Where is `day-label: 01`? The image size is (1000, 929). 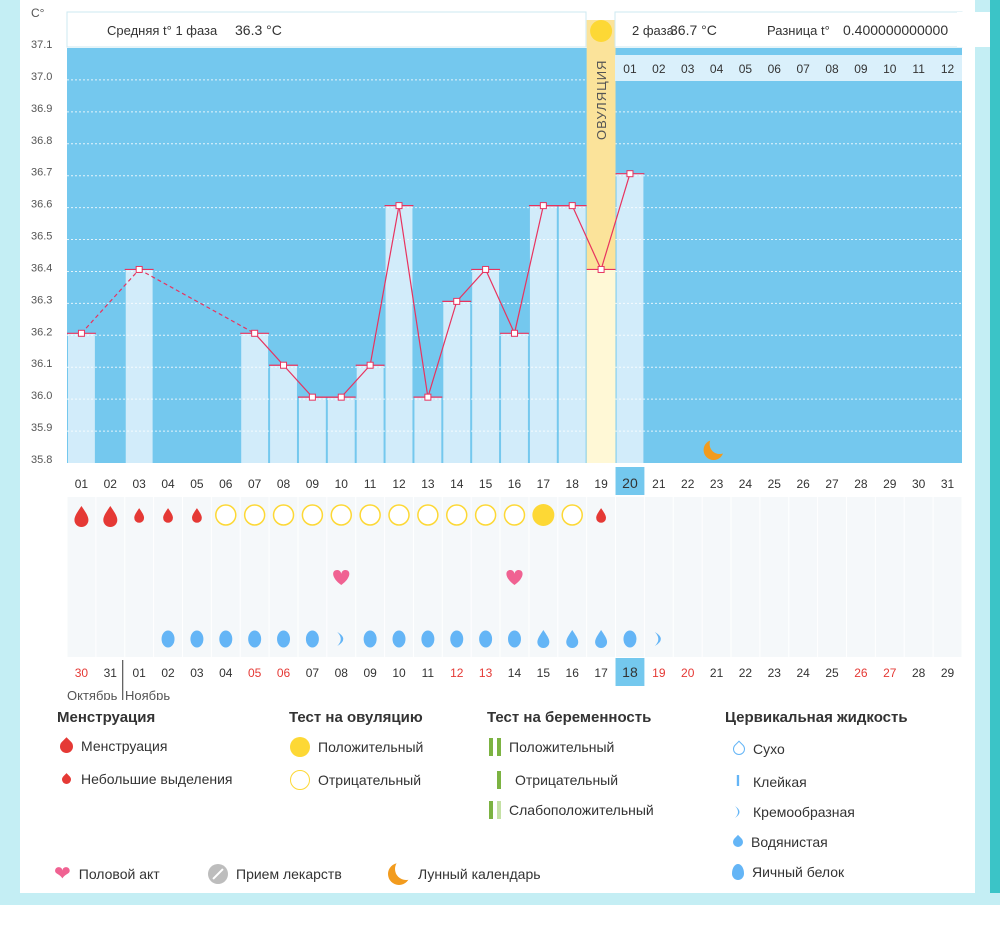 day-label: 01 is located at coordinates (82, 484).